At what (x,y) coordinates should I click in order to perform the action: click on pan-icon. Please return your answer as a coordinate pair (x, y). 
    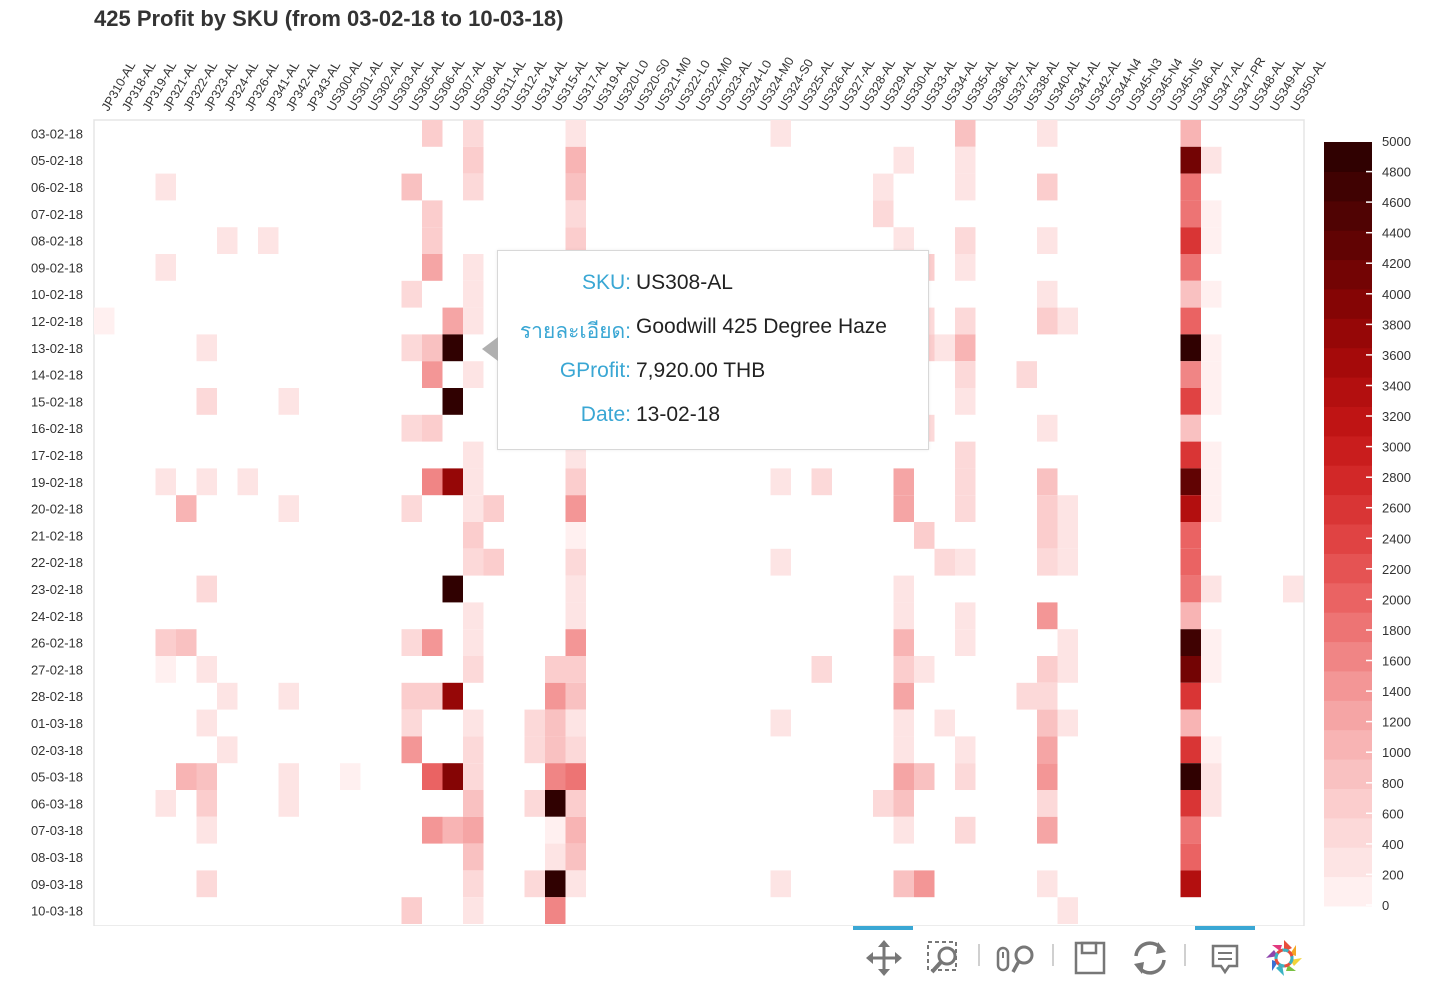
    Looking at the image, I should click on (884, 958).